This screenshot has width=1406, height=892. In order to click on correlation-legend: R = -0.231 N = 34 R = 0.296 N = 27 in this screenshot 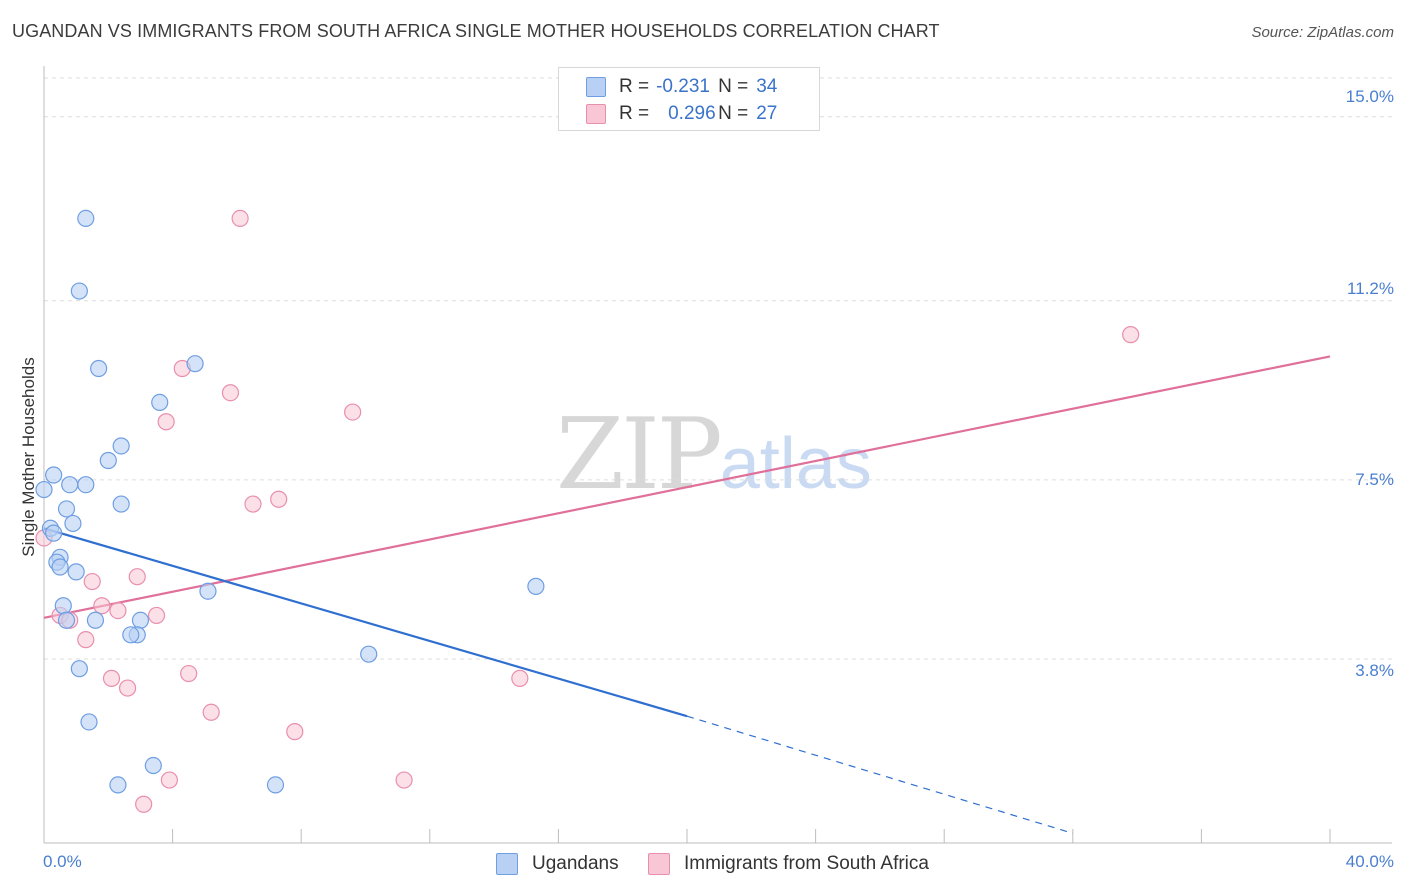, I will do `click(689, 99)`.